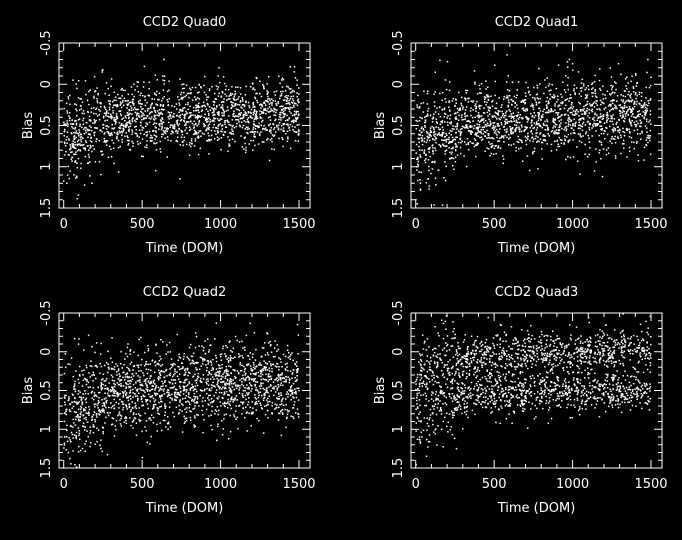 The width and height of the screenshot is (682, 540). What do you see at coordinates (46, 42) in the screenshot?
I see `y-tick-label: -0.5` at bounding box center [46, 42].